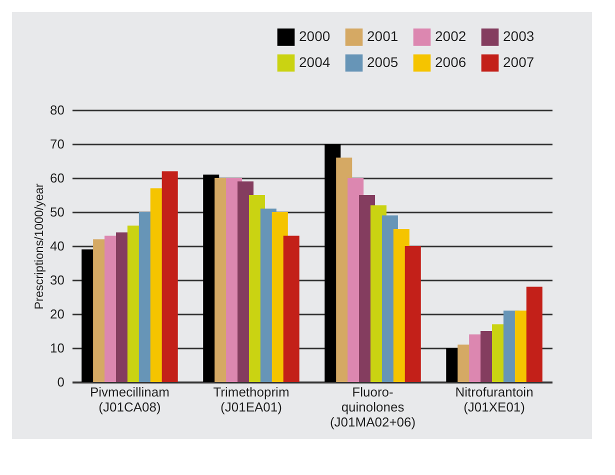 Image resolution: width=615 pixels, height=475 pixels. I want to click on legend-label: 2001, so click(382, 36).